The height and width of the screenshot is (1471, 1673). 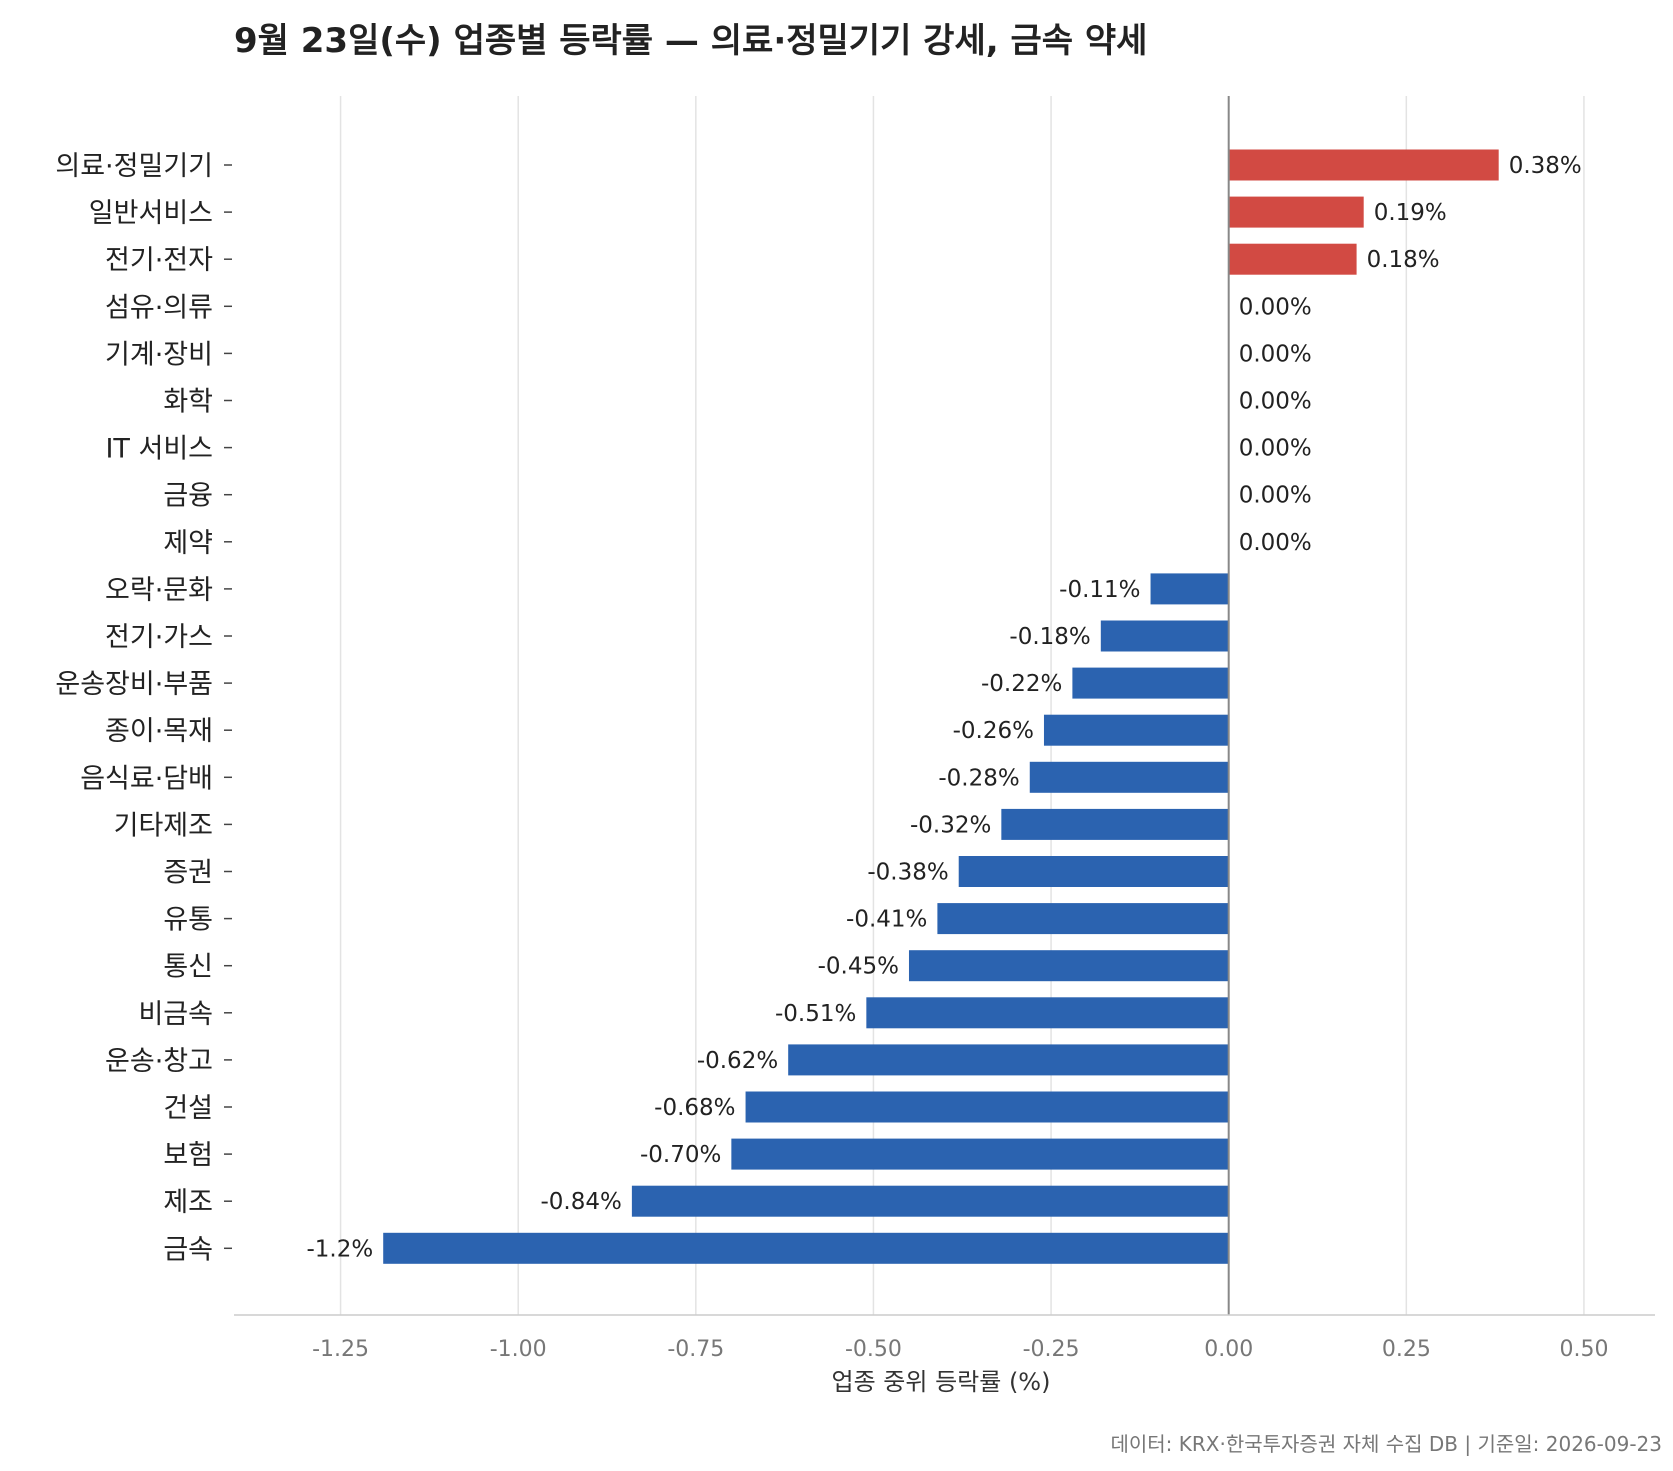 I want to click on y-tick-label: 오락·문화, so click(x=159, y=590).